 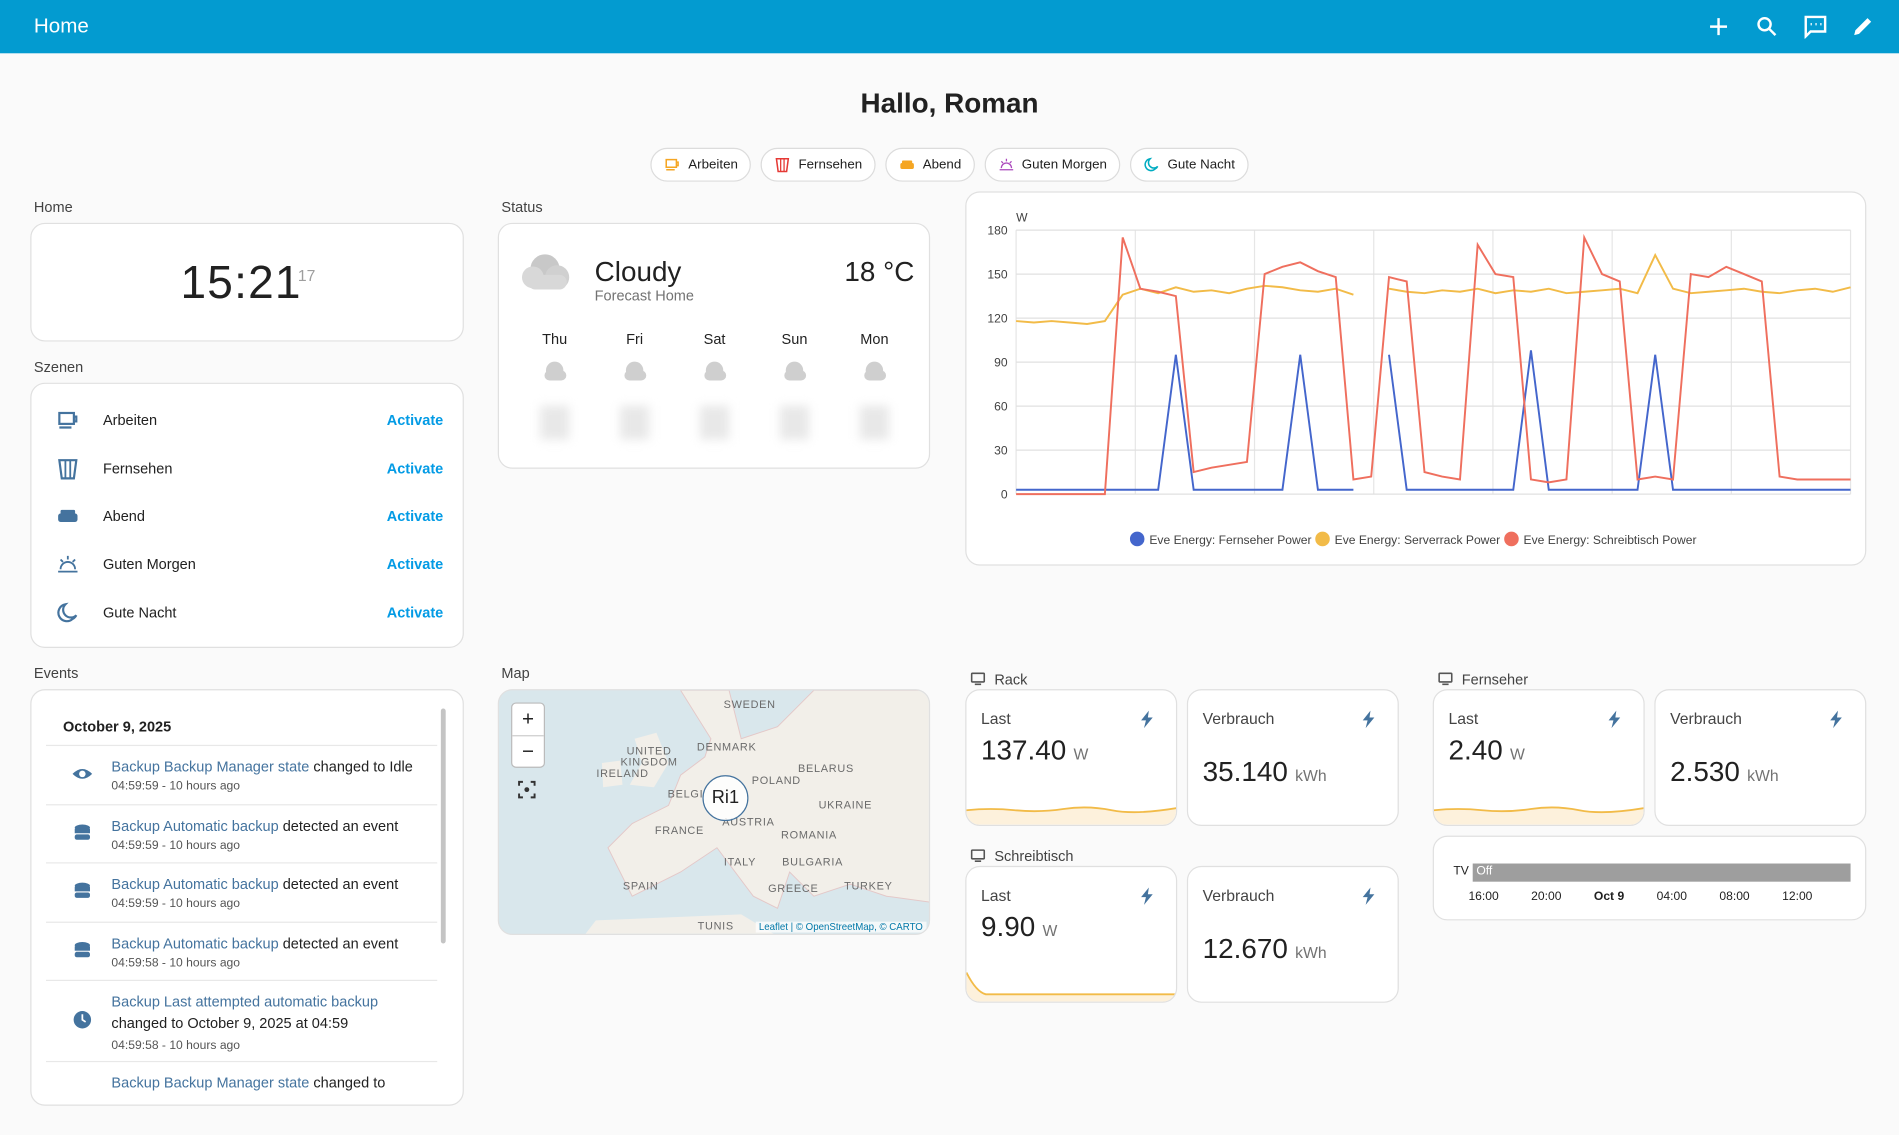 I want to click on sparkline-graphic, so click(x=1071, y=987).